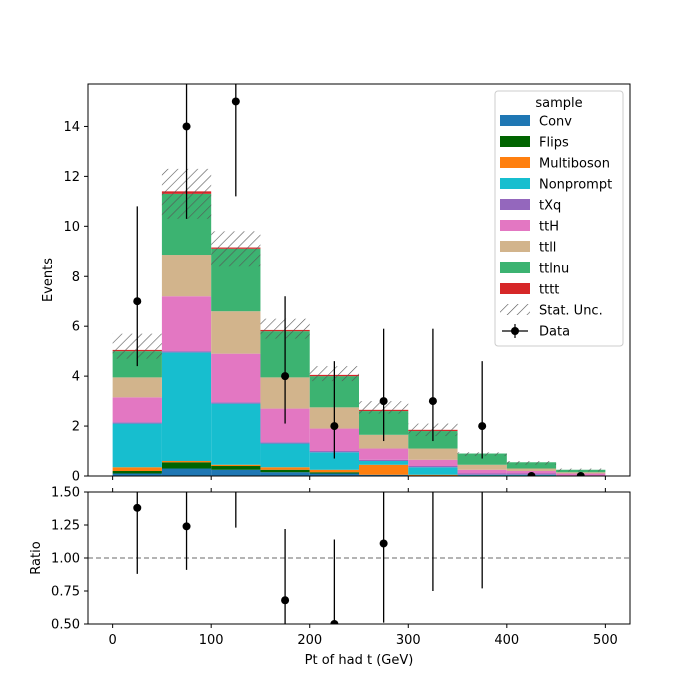  What do you see at coordinates (506, 640) in the screenshot?
I see `x-tick-label-4: 400` at bounding box center [506, 640].